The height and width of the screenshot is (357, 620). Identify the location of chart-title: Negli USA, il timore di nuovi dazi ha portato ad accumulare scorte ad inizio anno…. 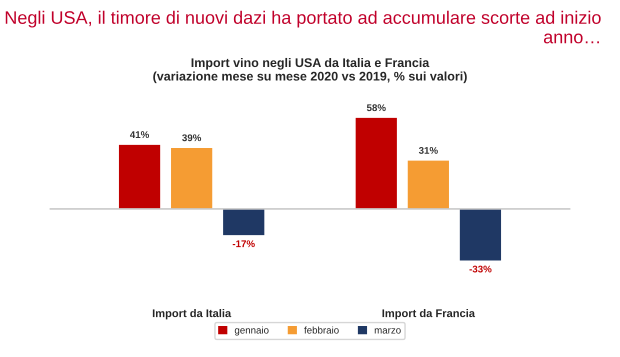
(303, 27).